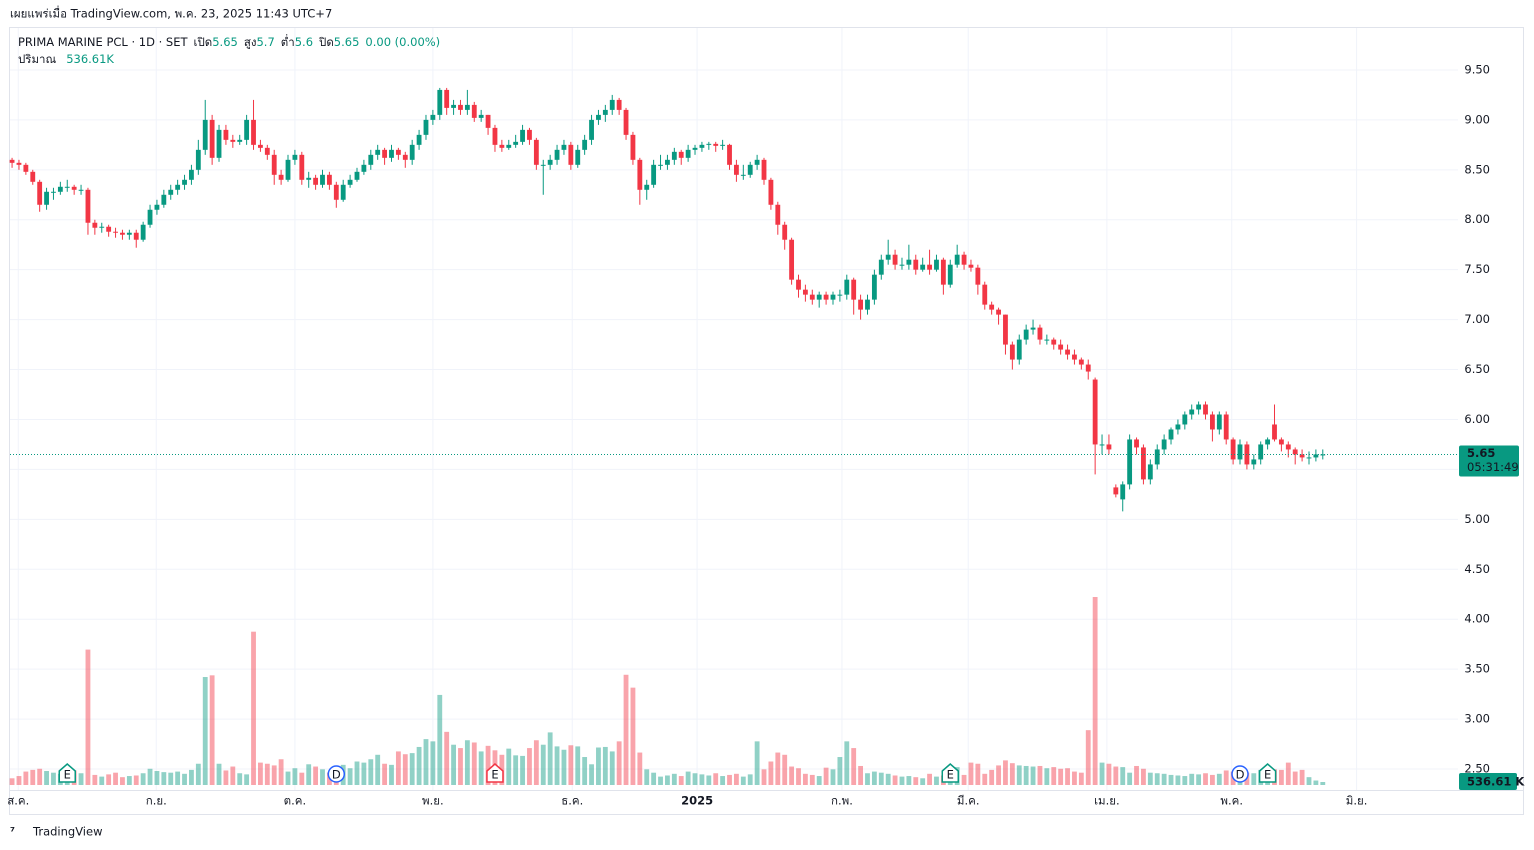  I want to click on volume-axis-box, so click(1488, 781).